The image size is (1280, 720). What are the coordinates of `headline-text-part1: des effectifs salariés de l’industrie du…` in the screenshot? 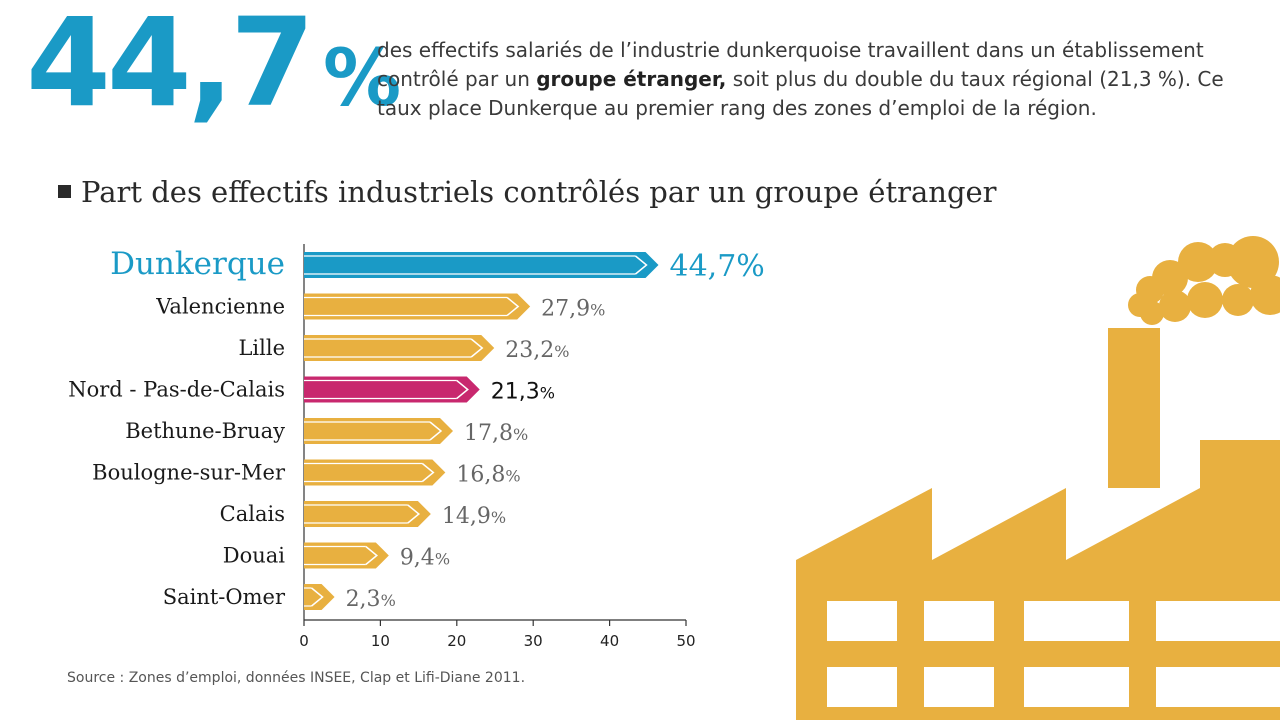 It's located at (790, 64).